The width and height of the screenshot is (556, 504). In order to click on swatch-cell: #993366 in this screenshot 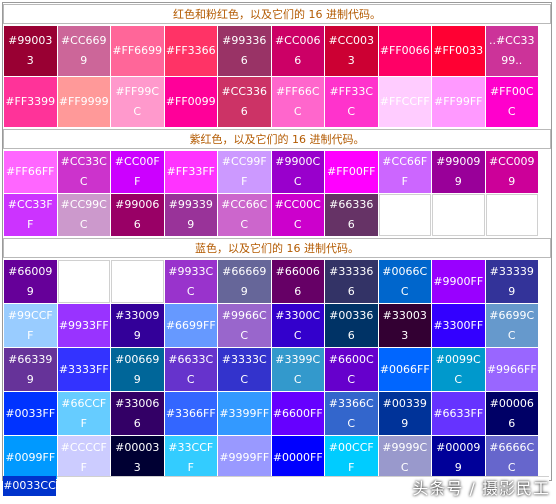, I will do `click(244, 51)`.